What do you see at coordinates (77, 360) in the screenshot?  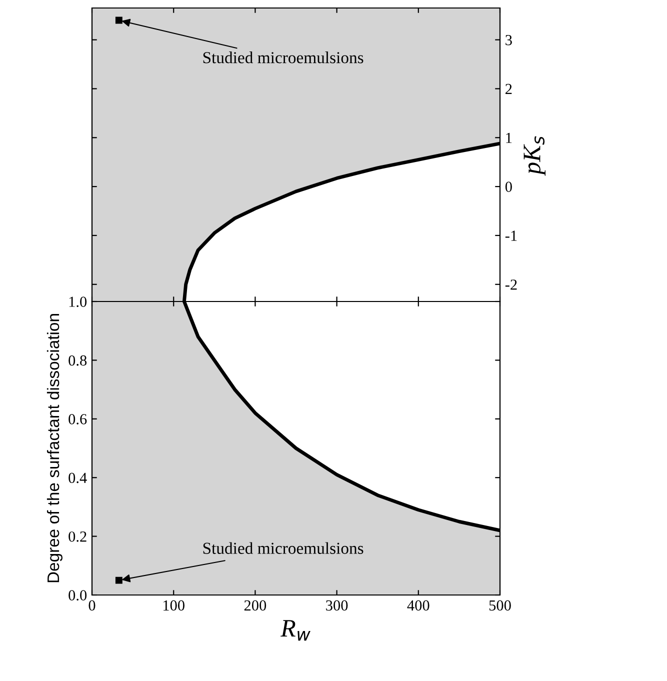 I see `y-tick-label: 0.8` at bounding box center [77, 360].